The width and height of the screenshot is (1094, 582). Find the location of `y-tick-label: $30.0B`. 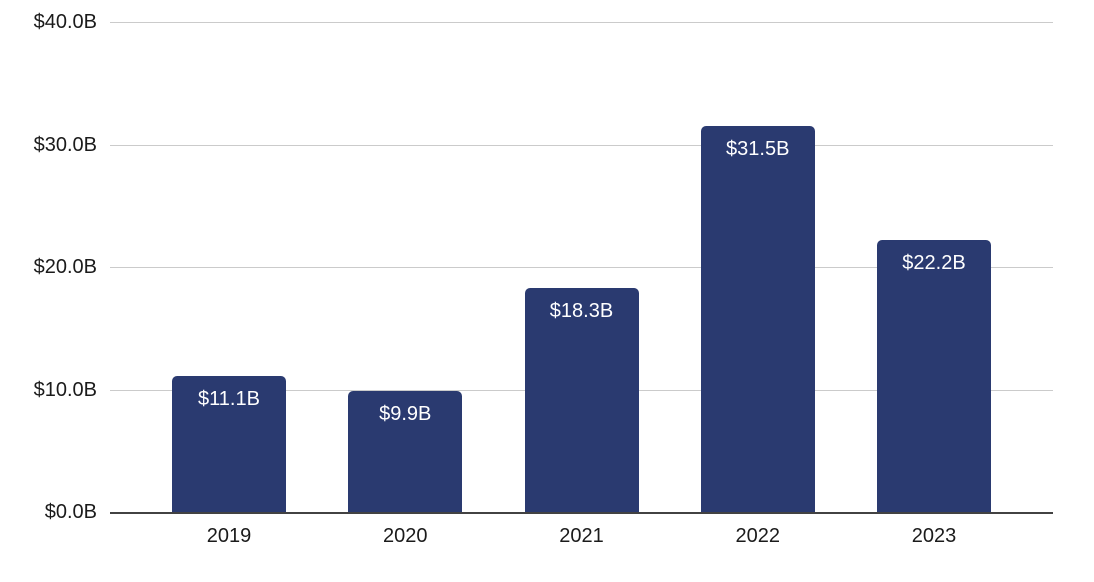

y-tick-label: $30.0B is located at coordinates (65, 144).